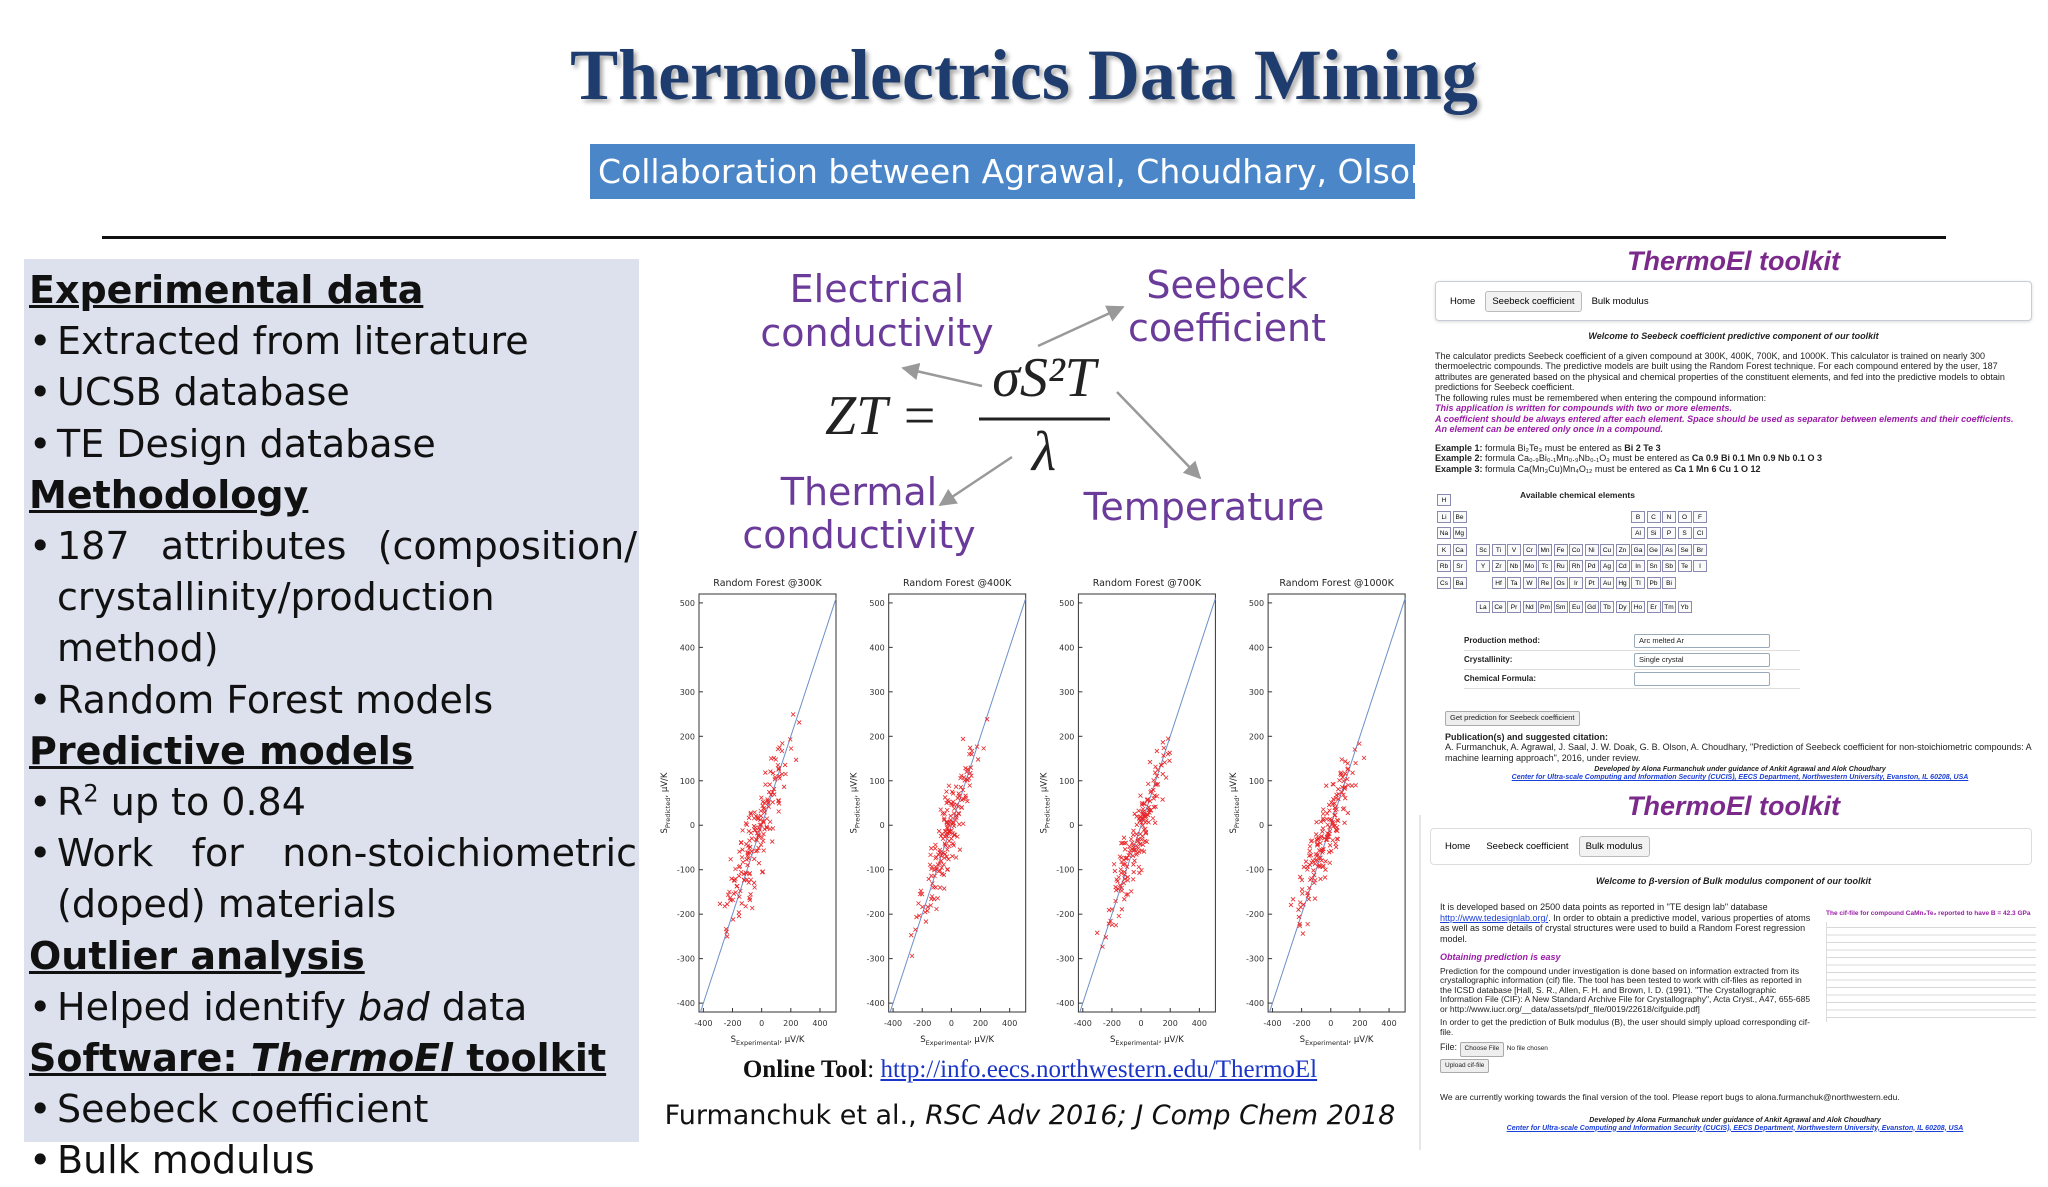  Describe the element at coordinates (1638, 549) in the screenshot. I see `element-cell: Ga` at that location.